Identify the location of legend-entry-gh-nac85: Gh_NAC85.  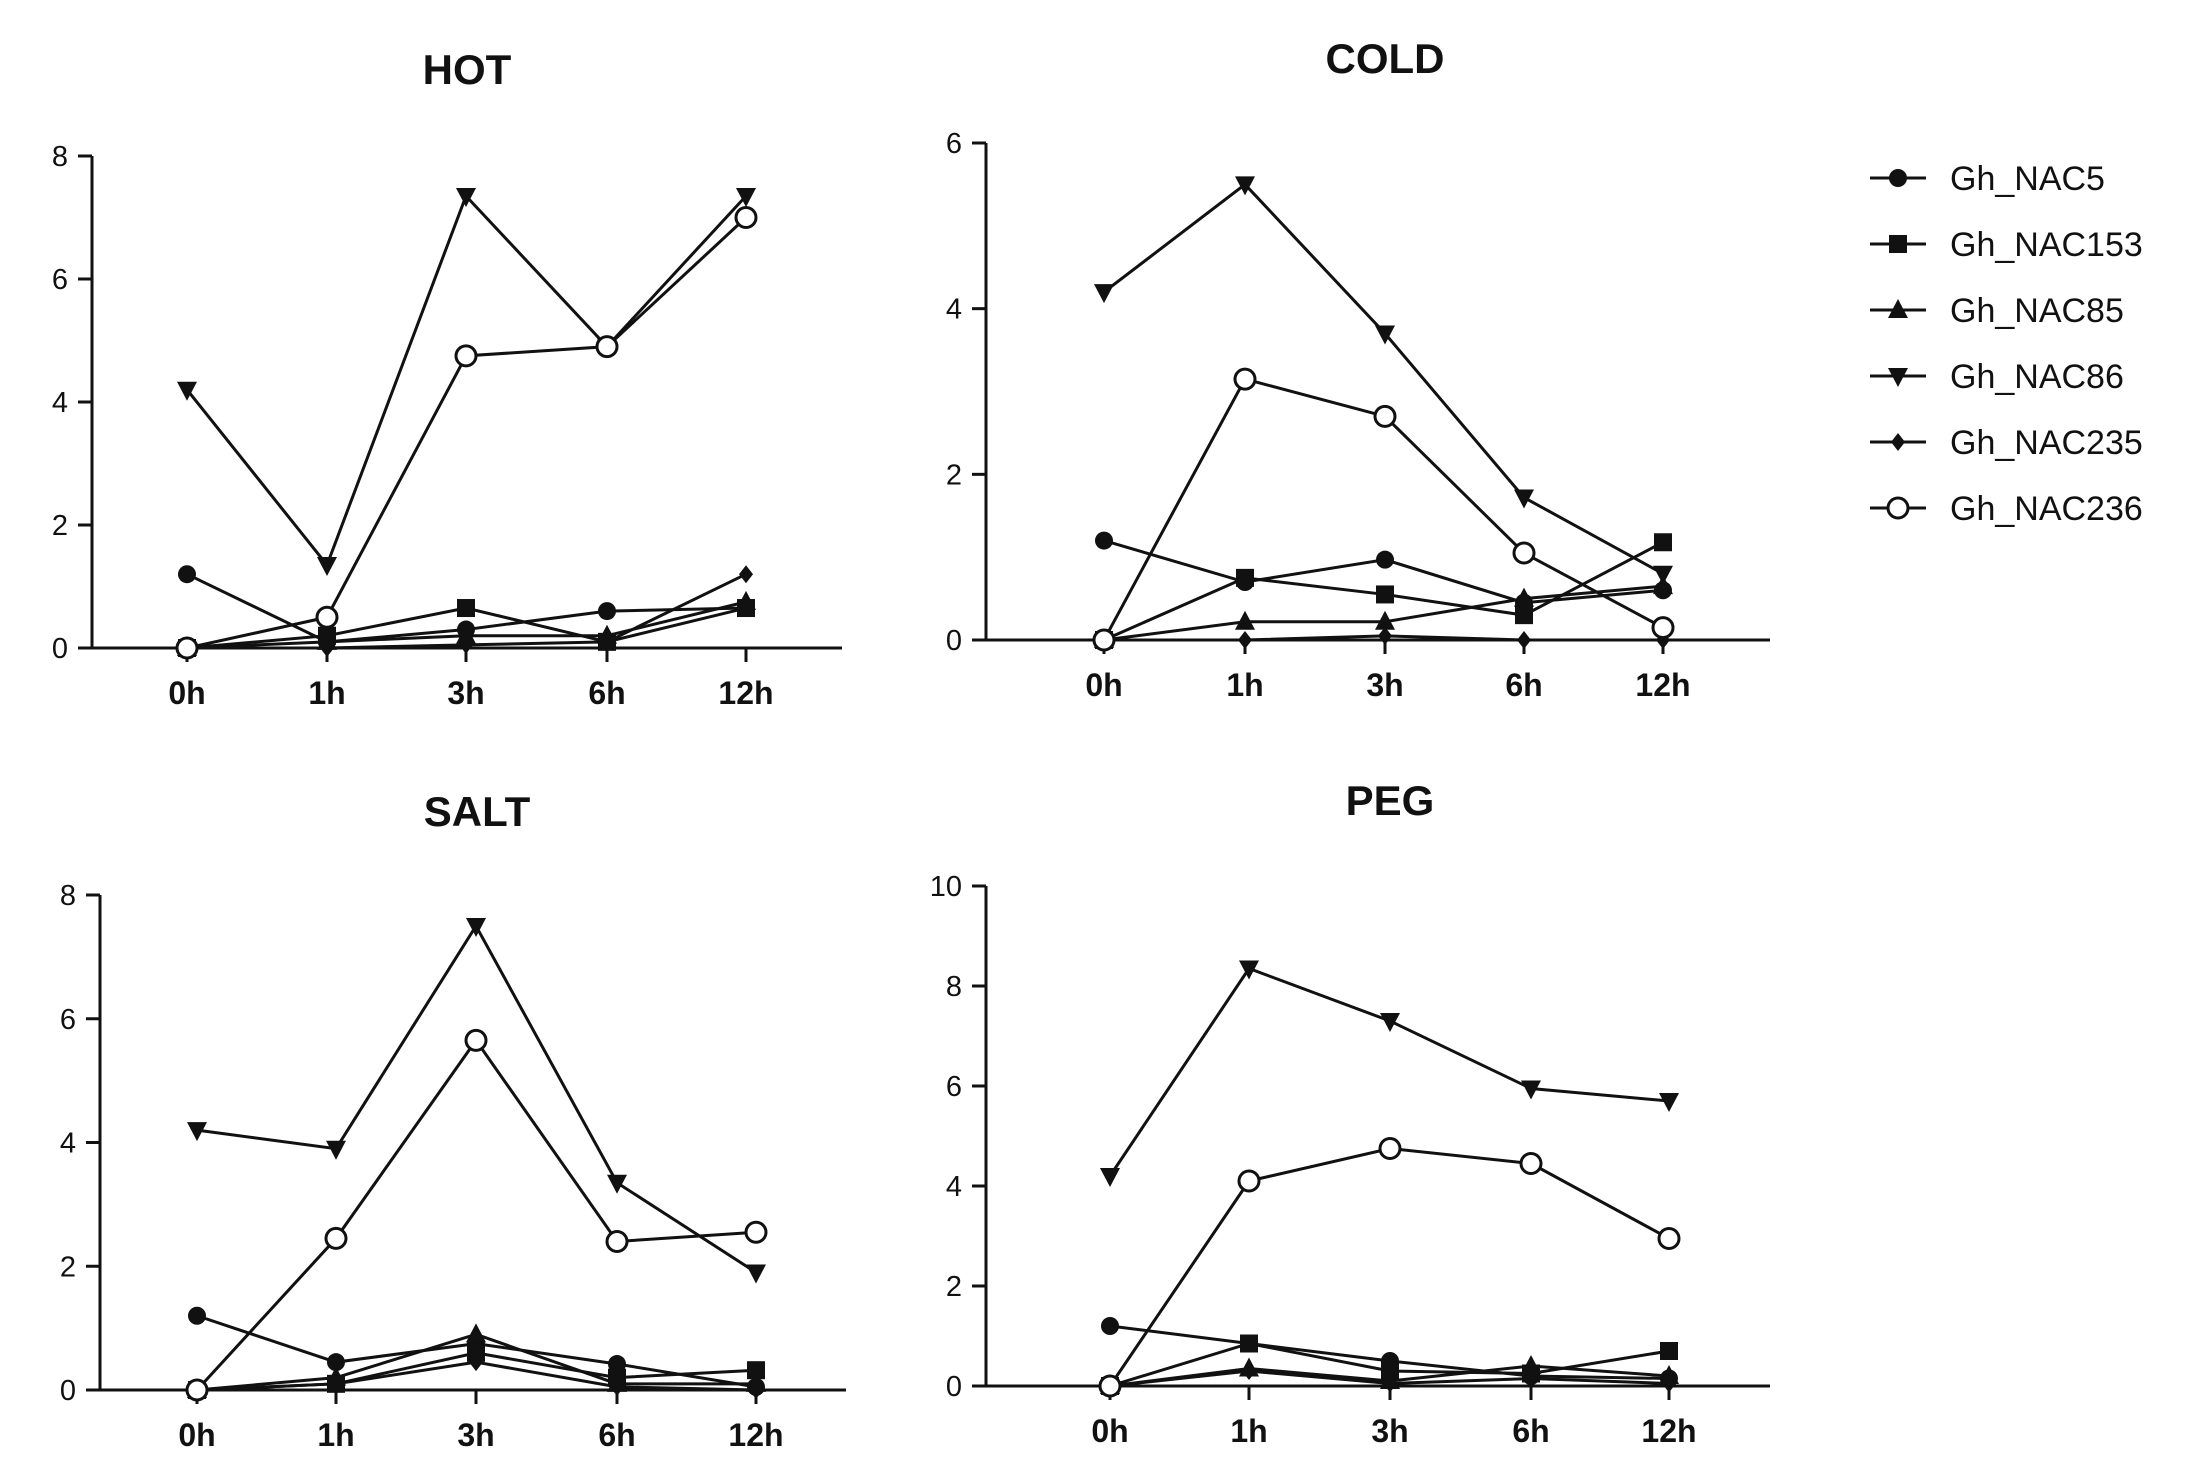
(1997, 311).